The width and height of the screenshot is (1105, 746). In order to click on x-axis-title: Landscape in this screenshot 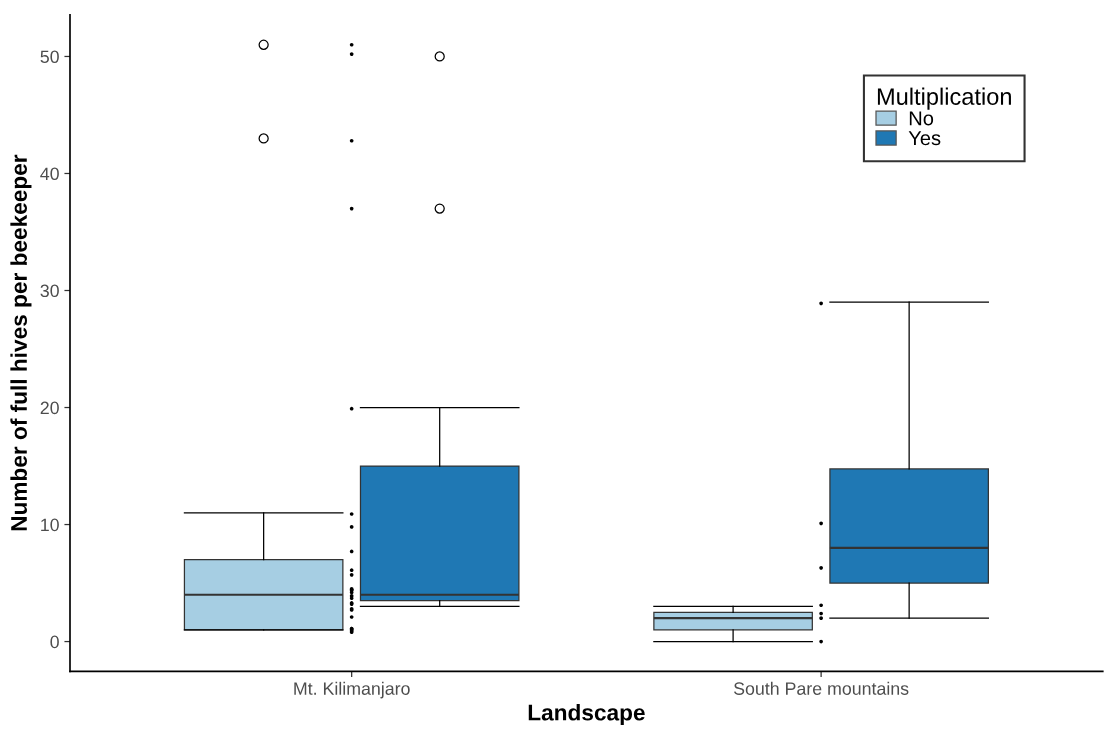, I will do `click(586, 714)`.